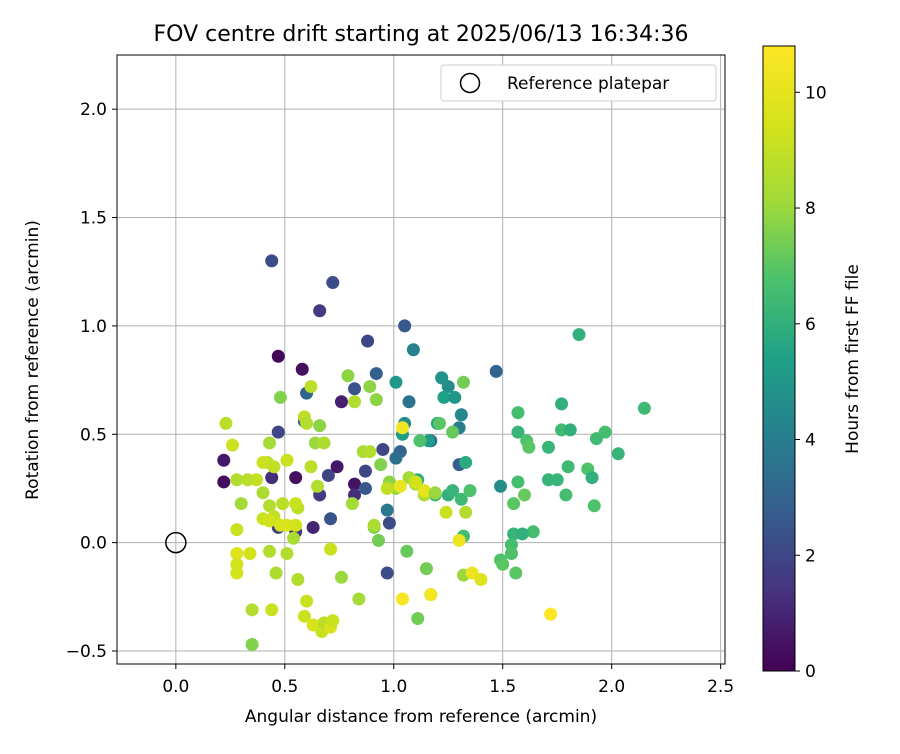 The height and width of the screenshot is (754, 900). What do you see at coordinates (393, 687) in the screenshot?
I see `x-tick-label: 1.0` at bounding box center [393, 687].